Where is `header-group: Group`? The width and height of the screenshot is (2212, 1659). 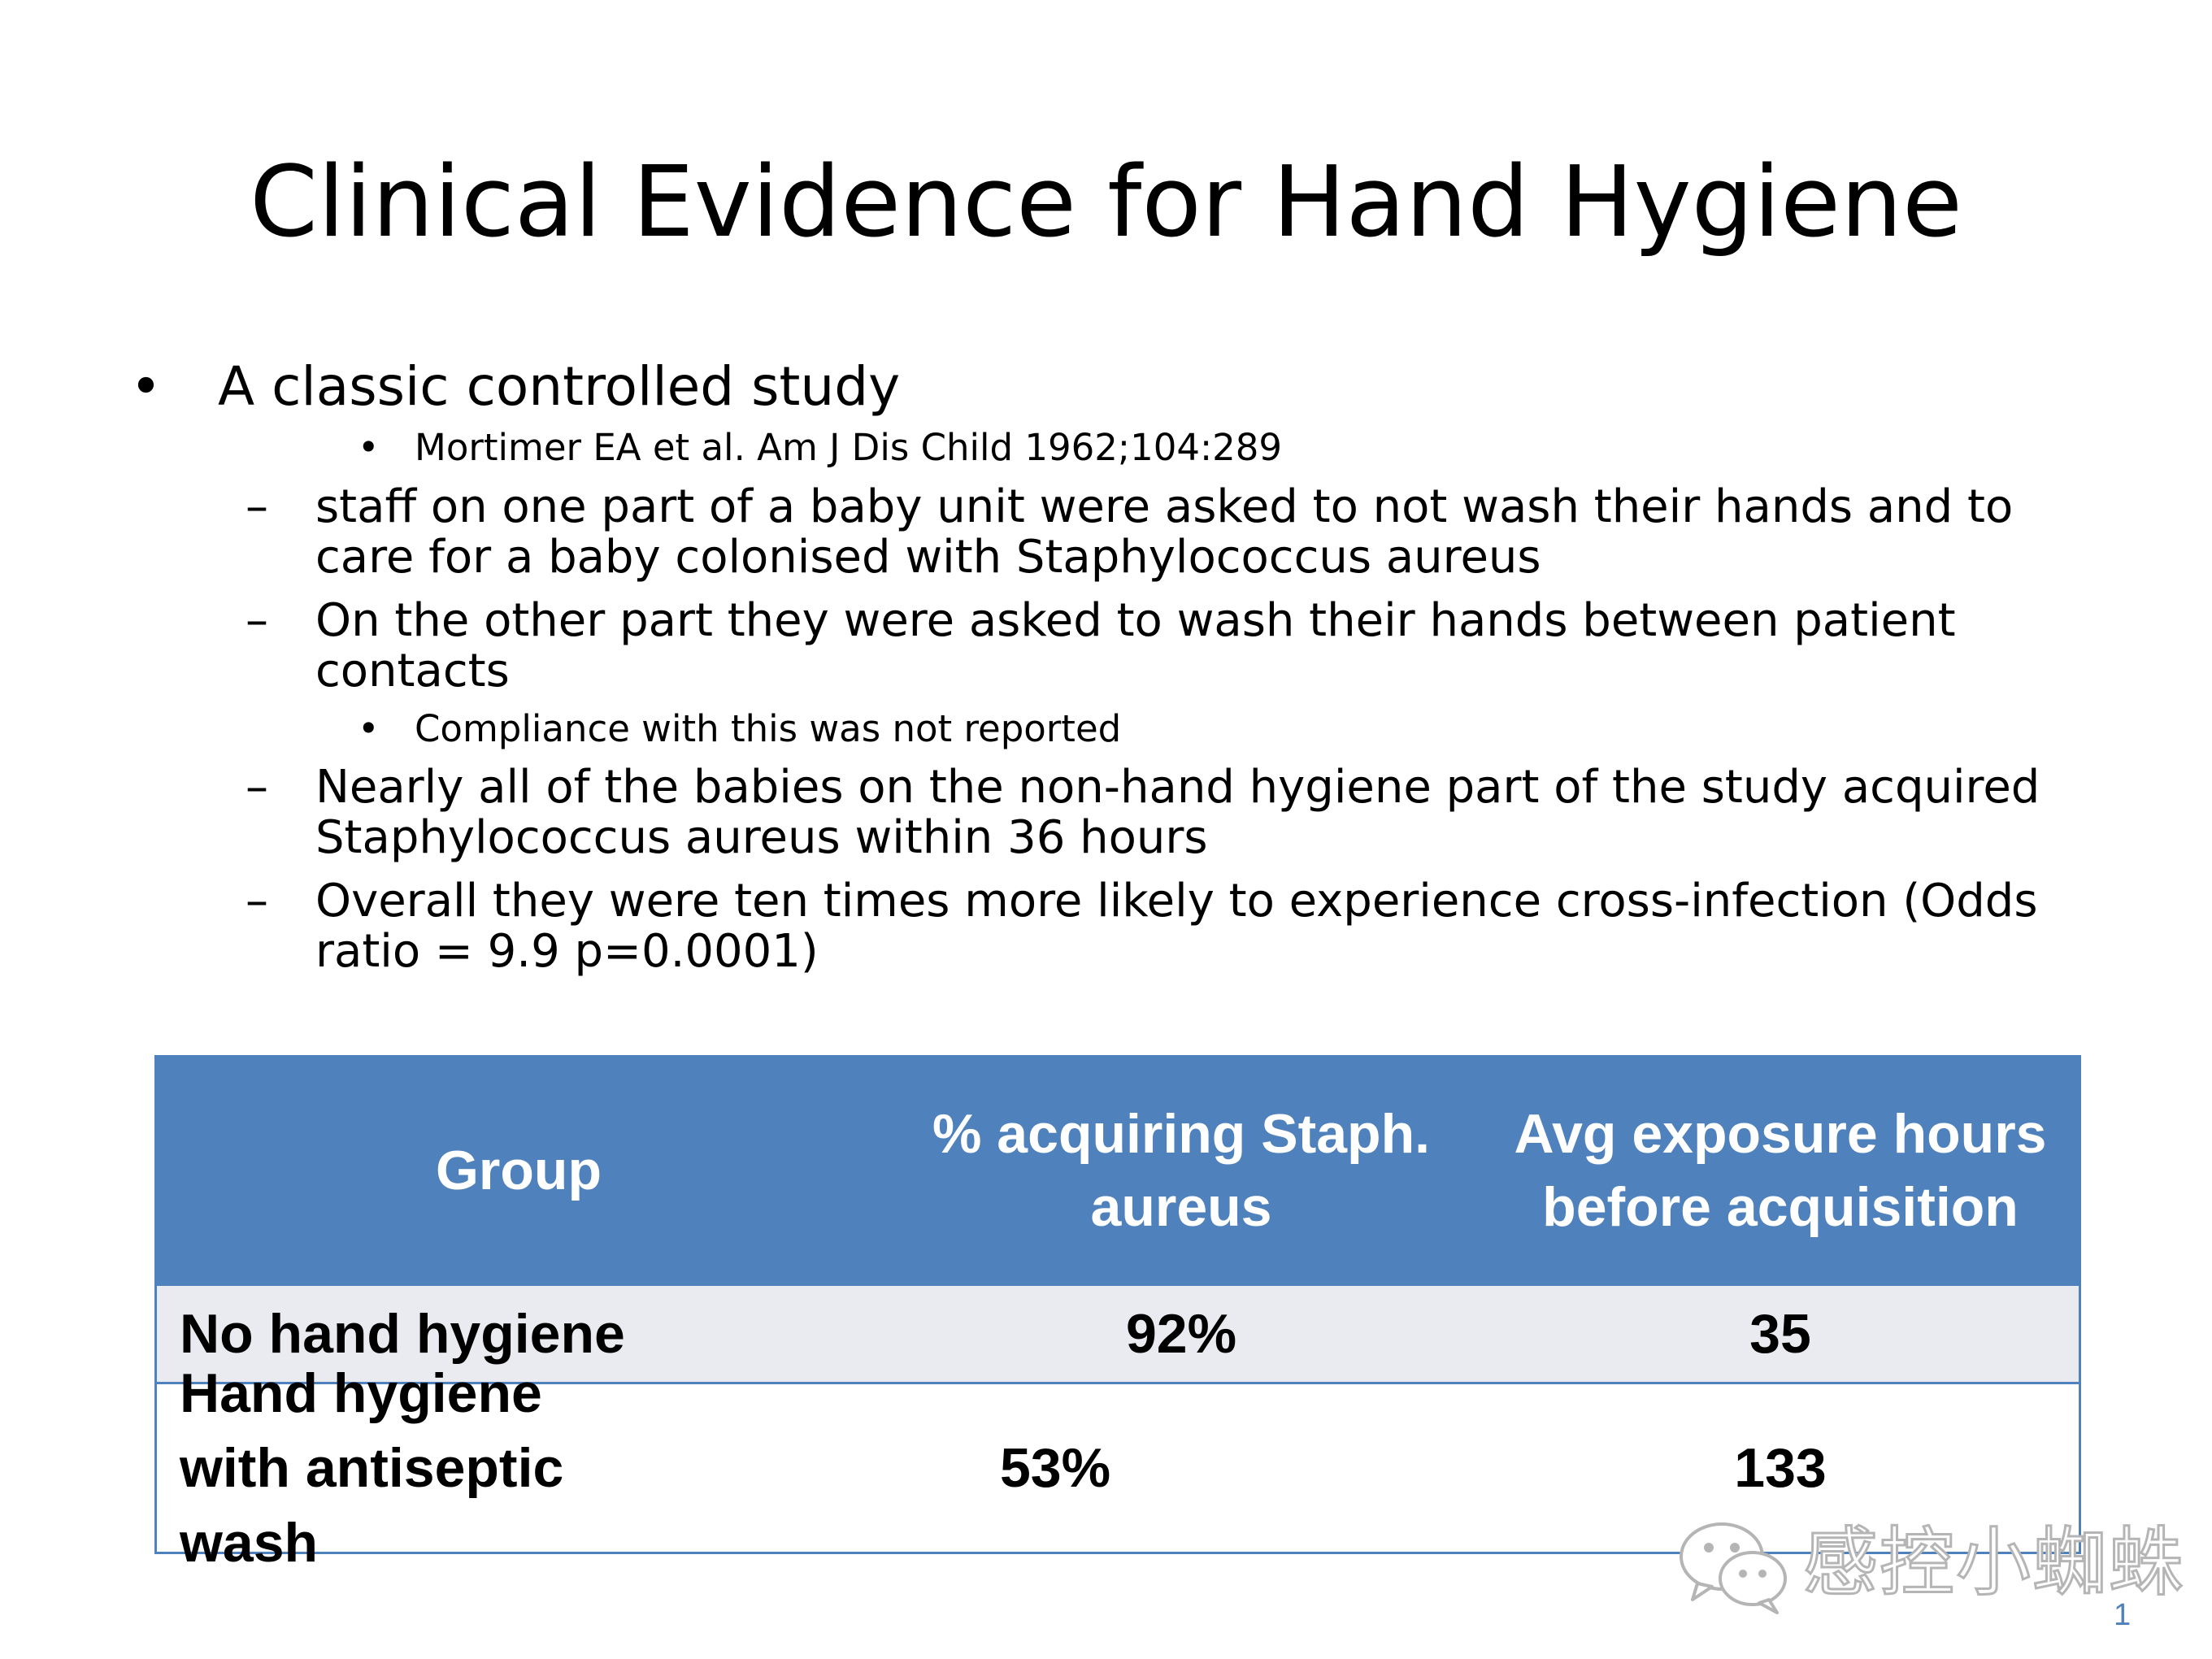
header-group: Group is located at coordinates (519, 1170).